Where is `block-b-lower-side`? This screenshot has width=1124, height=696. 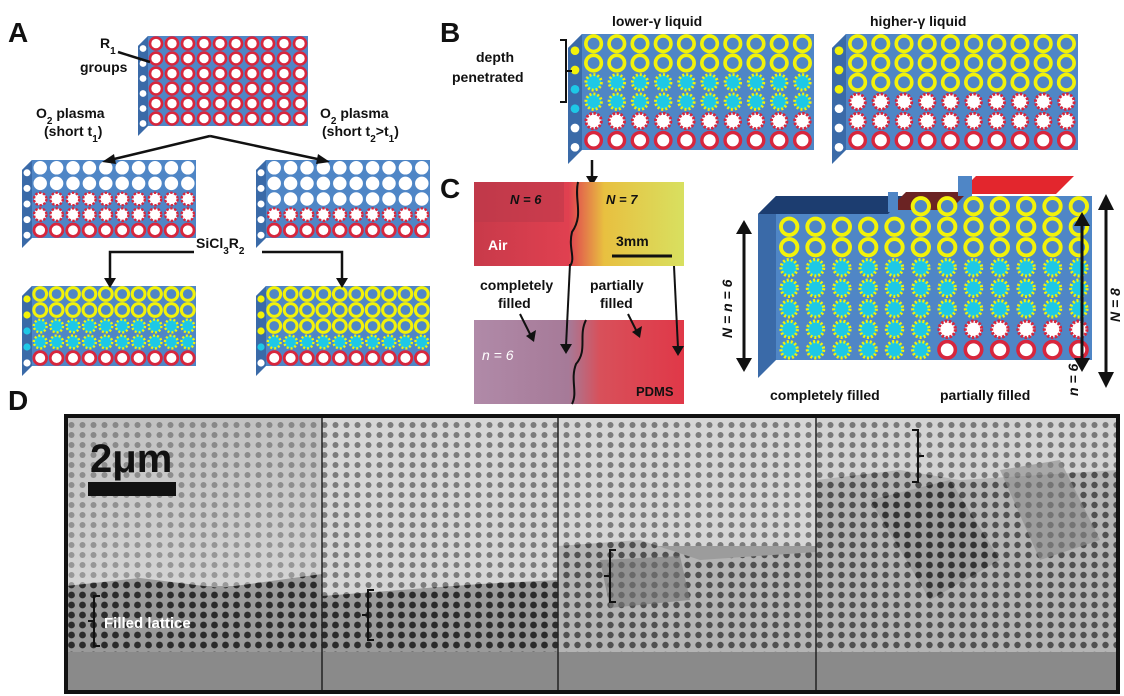 block-b-lower-side is located at coordinates (575, 99).